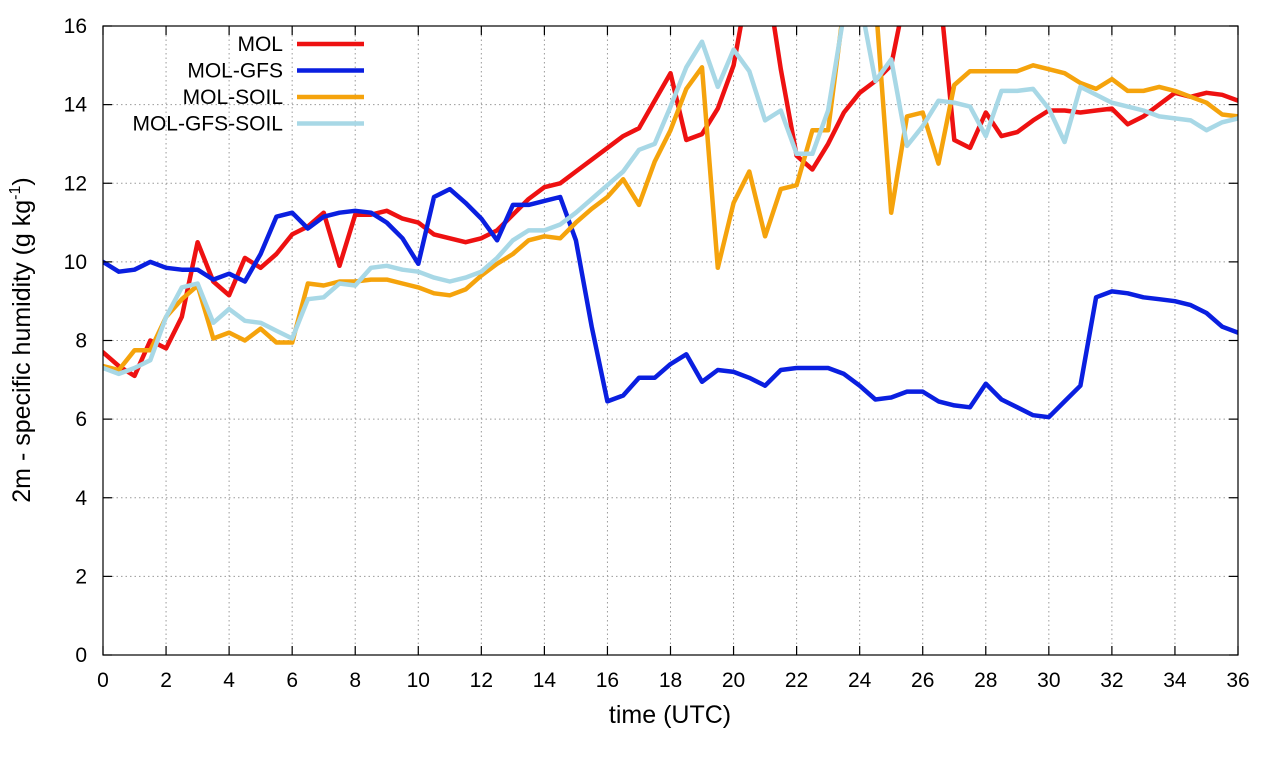 The image size is (1280, 760). I want to click on legend-label-mol-gfs: MOL-GFS, so click(235, 71).